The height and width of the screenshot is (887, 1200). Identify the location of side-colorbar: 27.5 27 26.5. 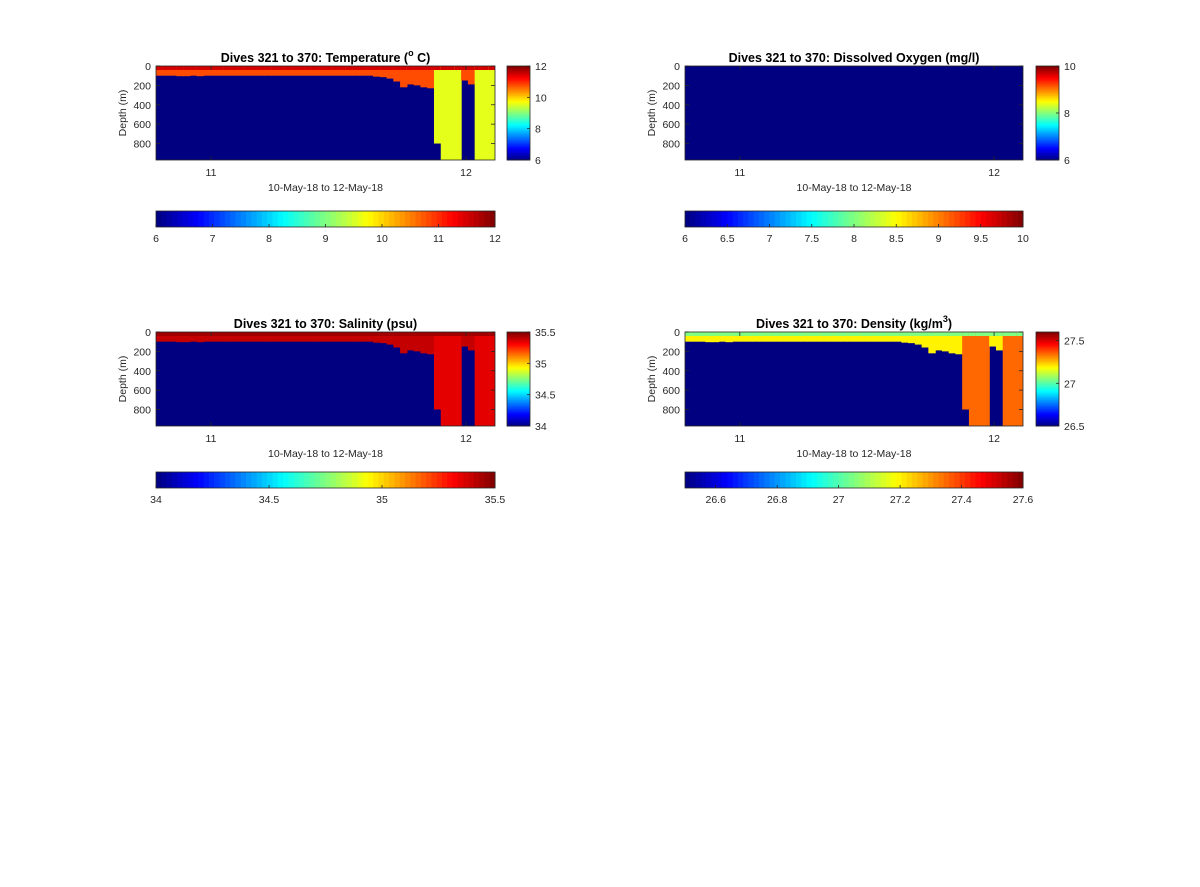
(1060, 382).